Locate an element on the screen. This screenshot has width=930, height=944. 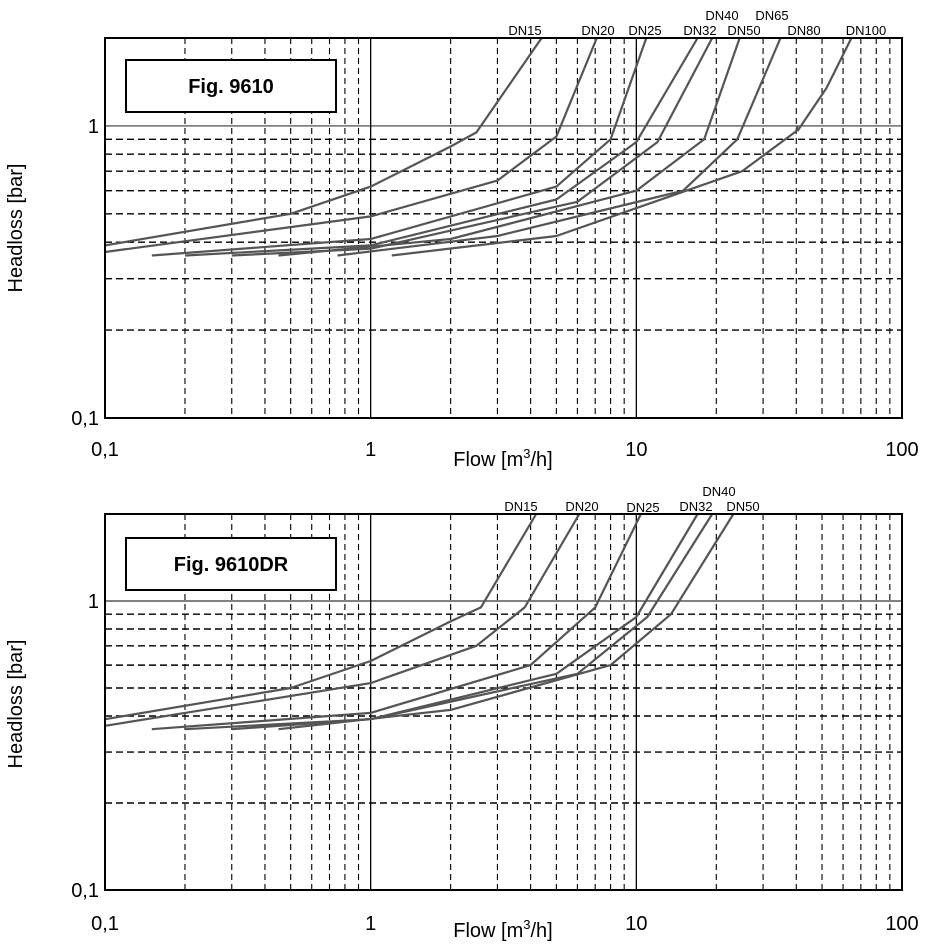
series-dn80 is located at coordinates (595, 191).